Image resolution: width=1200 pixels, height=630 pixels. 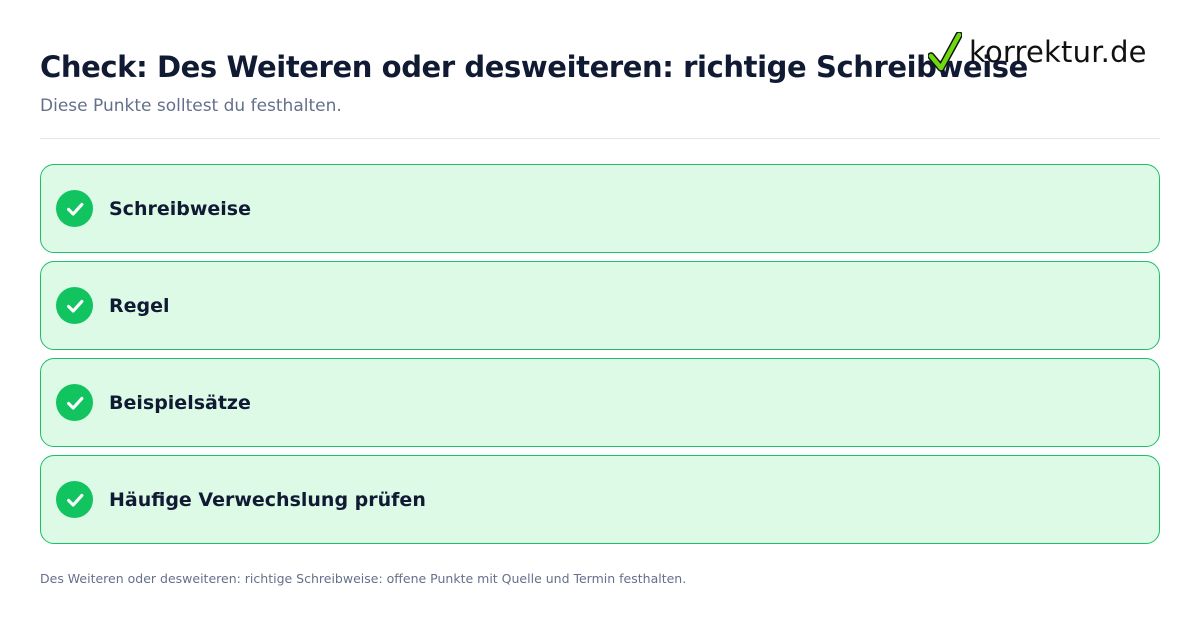 I want to click on logo-text: korrektur.de, so click(x=1058, y=52).